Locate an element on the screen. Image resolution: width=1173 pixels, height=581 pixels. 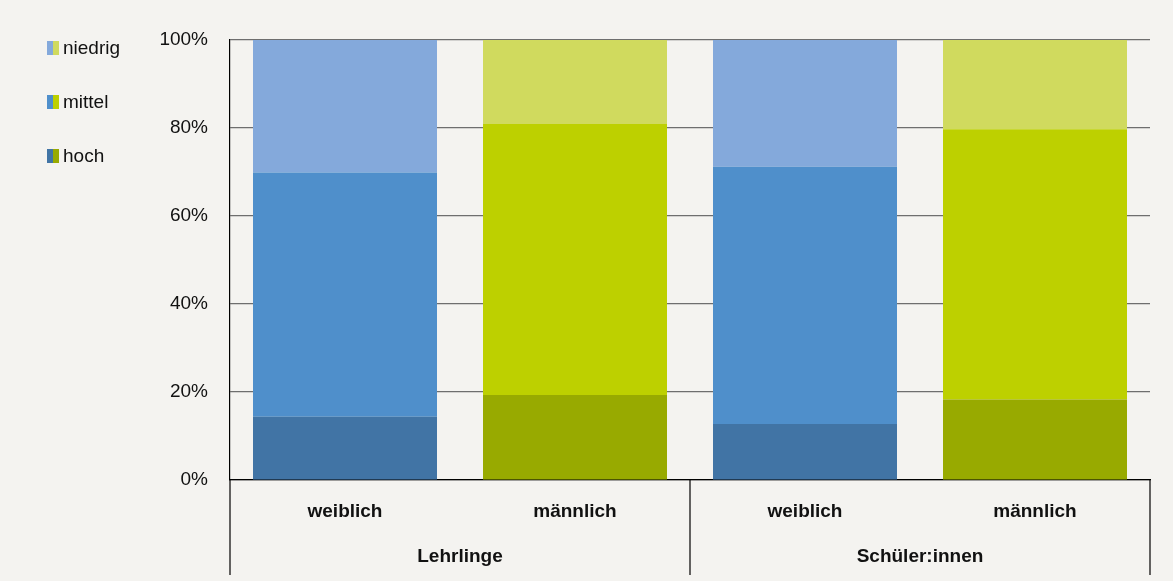
y-tick-label: 20% is located at coordinates (189, 391).